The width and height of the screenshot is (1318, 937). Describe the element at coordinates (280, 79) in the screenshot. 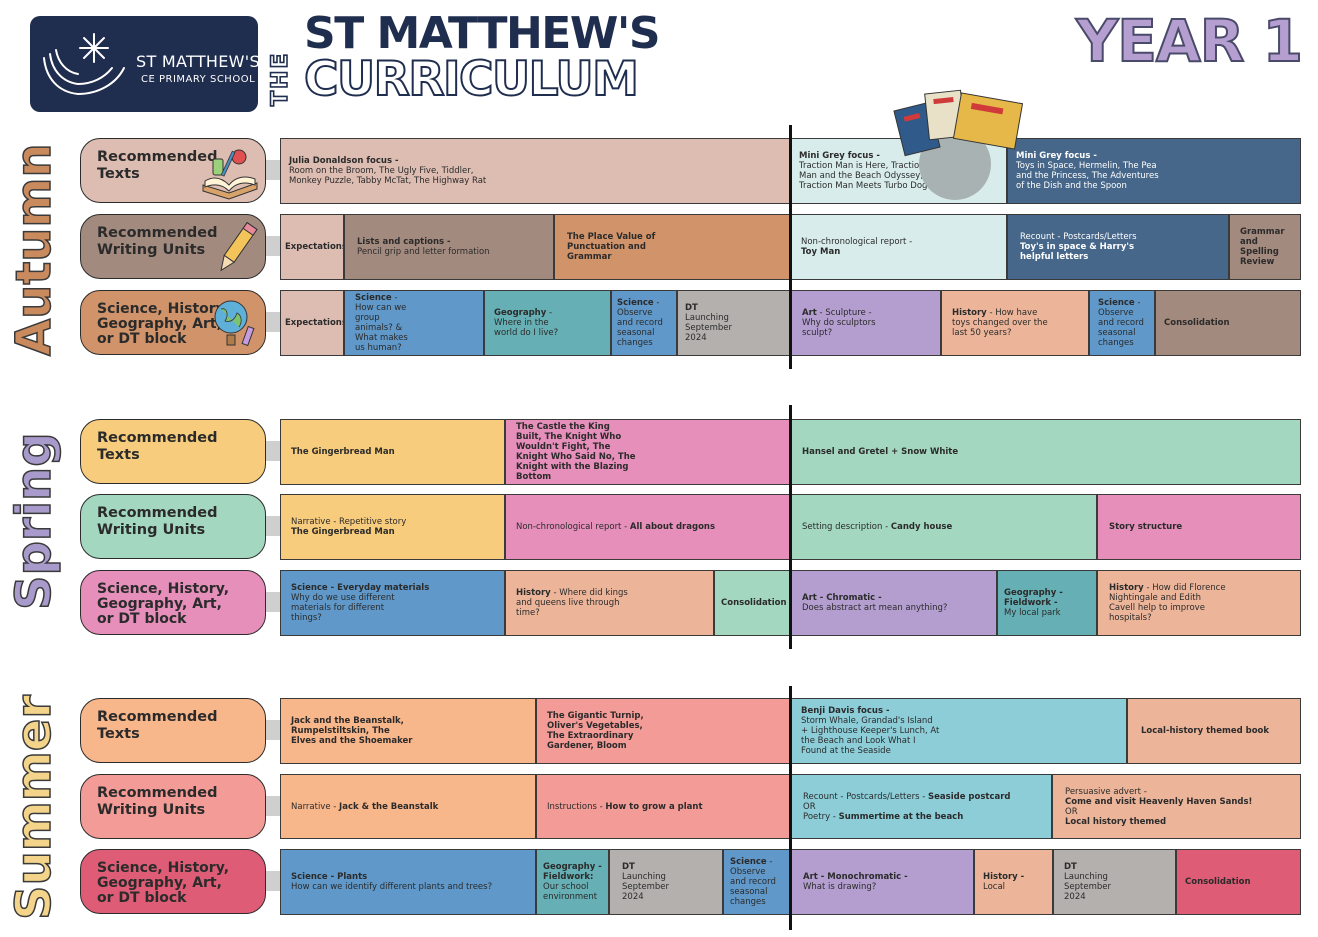

I see `title-the: THE` at that location.